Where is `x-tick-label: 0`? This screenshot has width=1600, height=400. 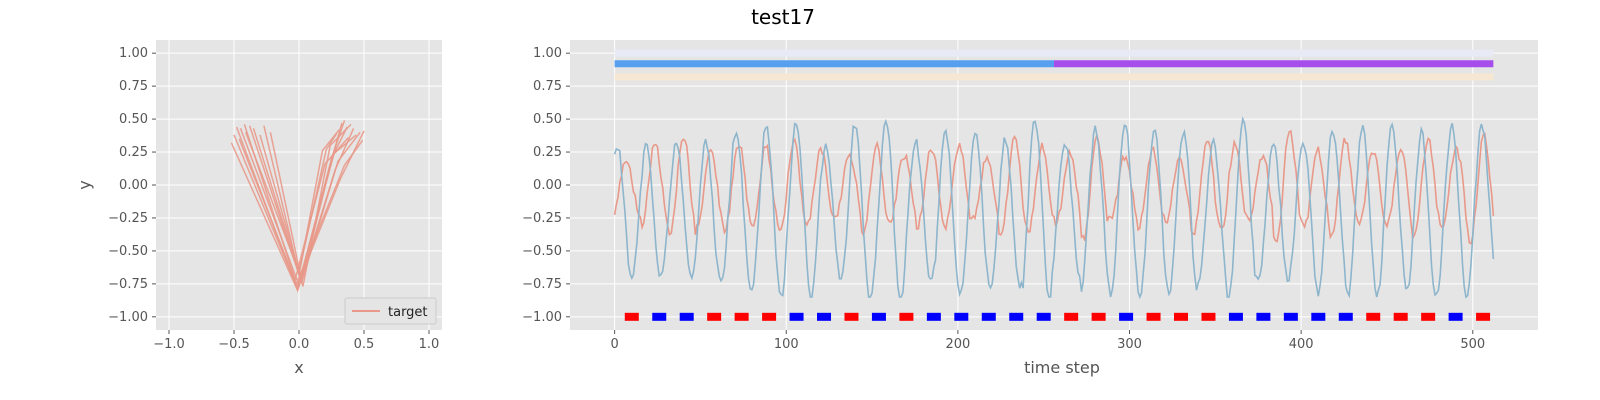
x-tick-label: 0 is located at coordinates (614, 344).